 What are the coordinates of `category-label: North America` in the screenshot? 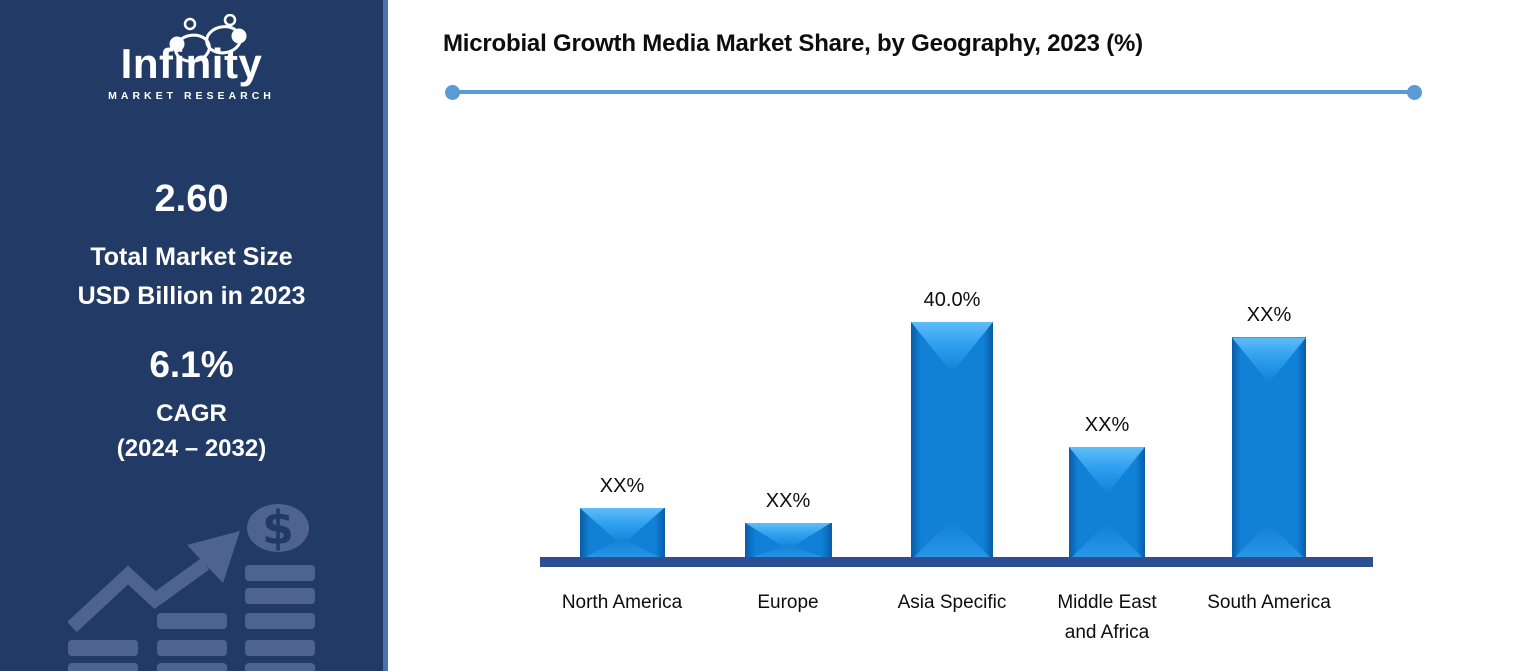 It's located at (622, 602).